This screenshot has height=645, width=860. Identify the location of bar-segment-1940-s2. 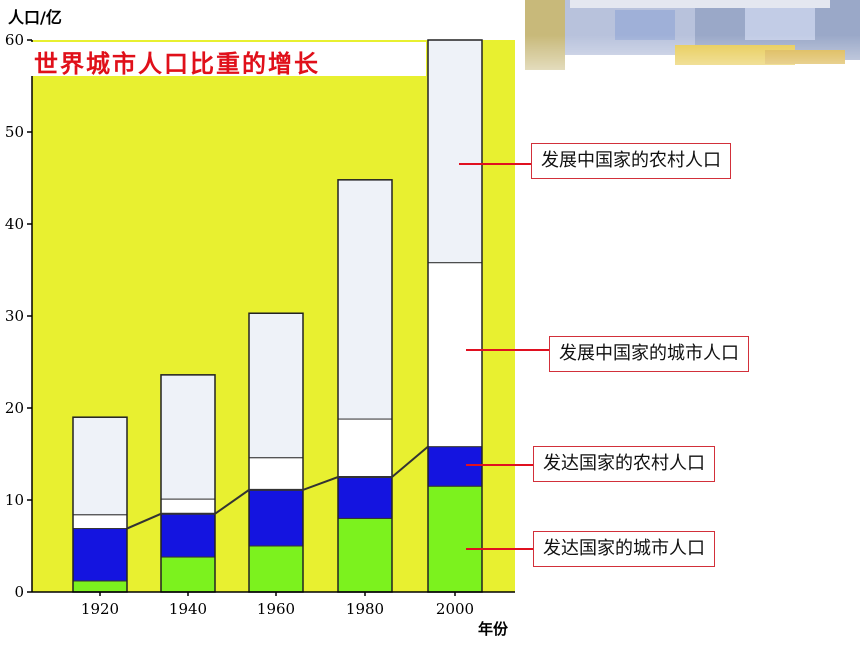
(188, 506).